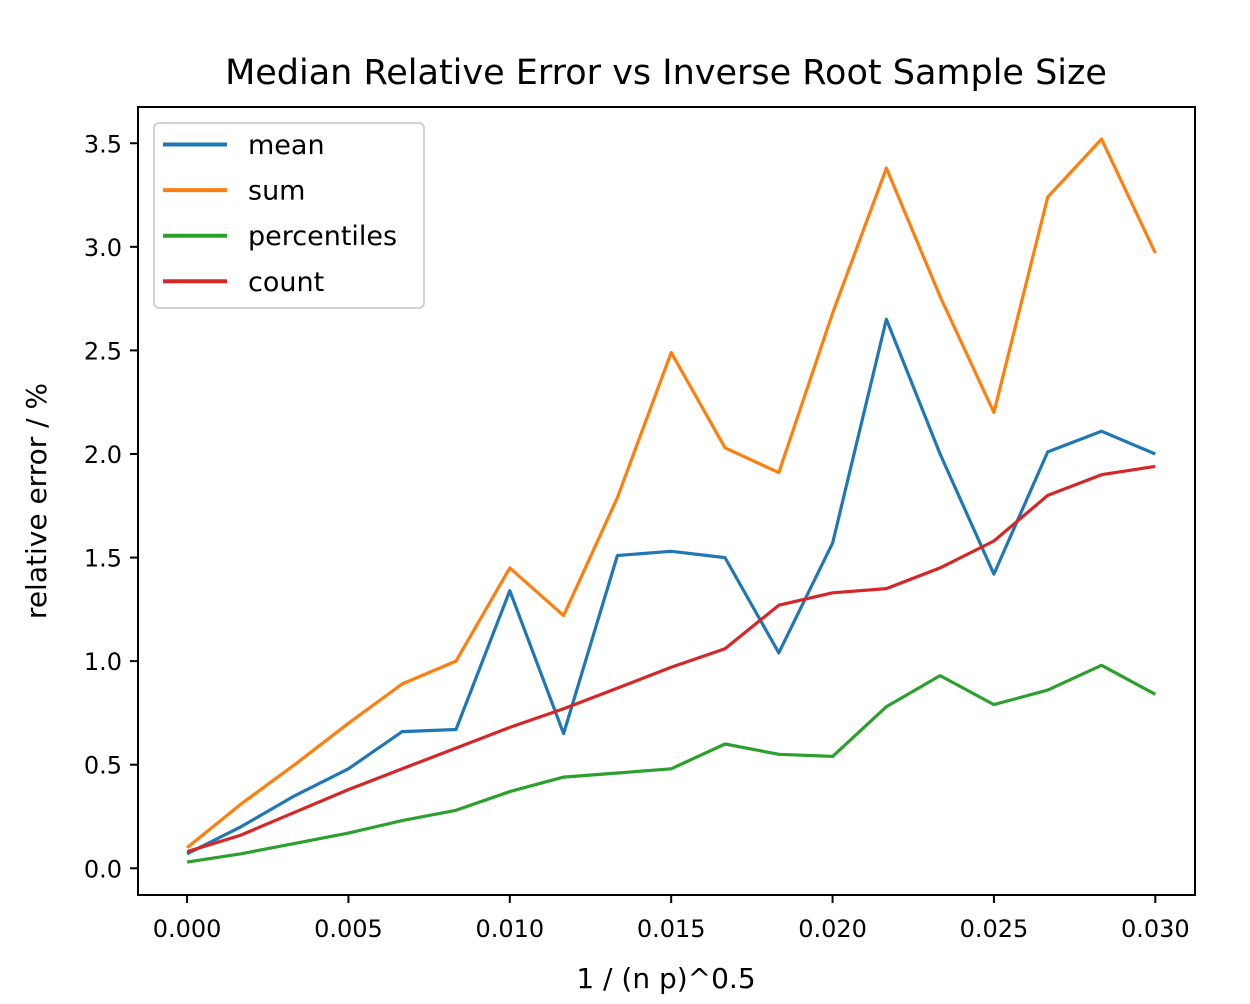 The height and width of the screenshot is (1004, 1250). Describe the element at coordinates (103, 869) in the screenshot. I see `y-tick-label: 0.0` at that location.